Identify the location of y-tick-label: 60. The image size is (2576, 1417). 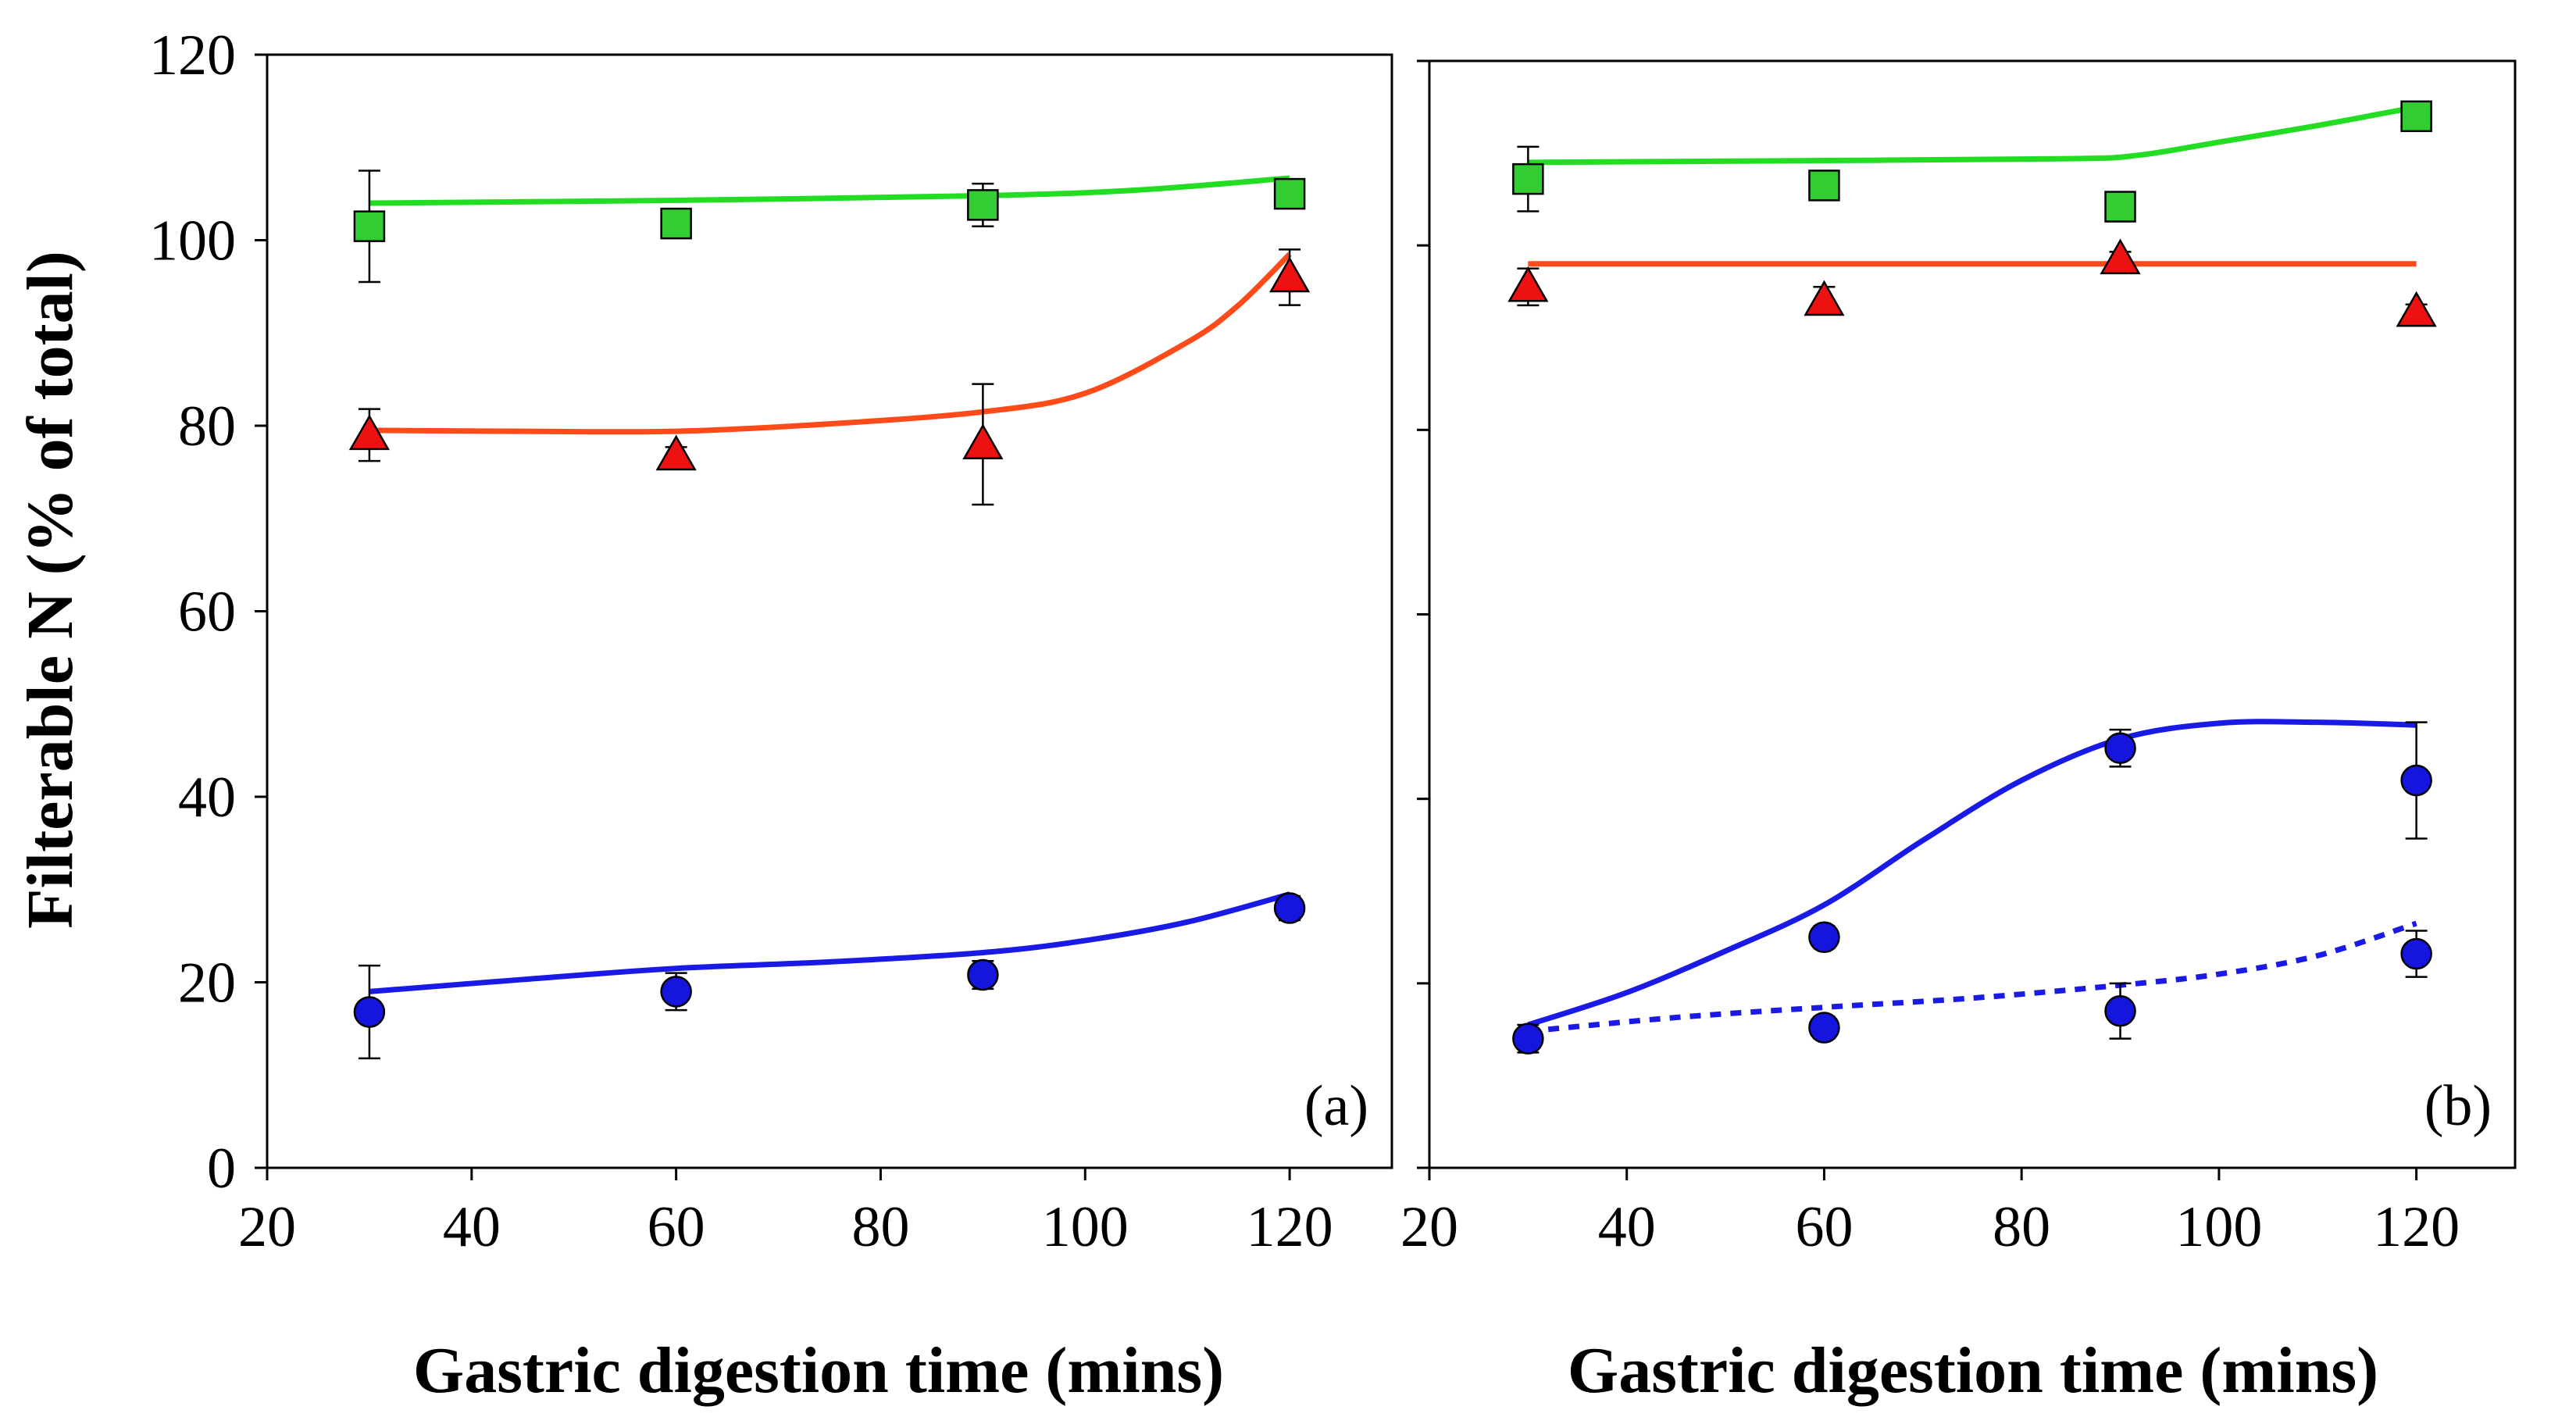
(207, 612).